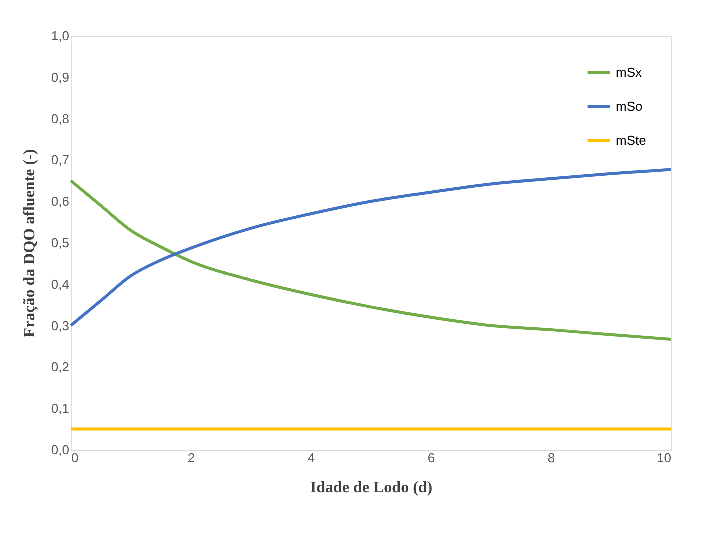 The height and width of the screenshot is (555, 724). What do you see at coordinates (29, 243) in the screenshot?
I see `y-axis-title: Fração da DQO afluente (-)` at bounding box center [29, 243].